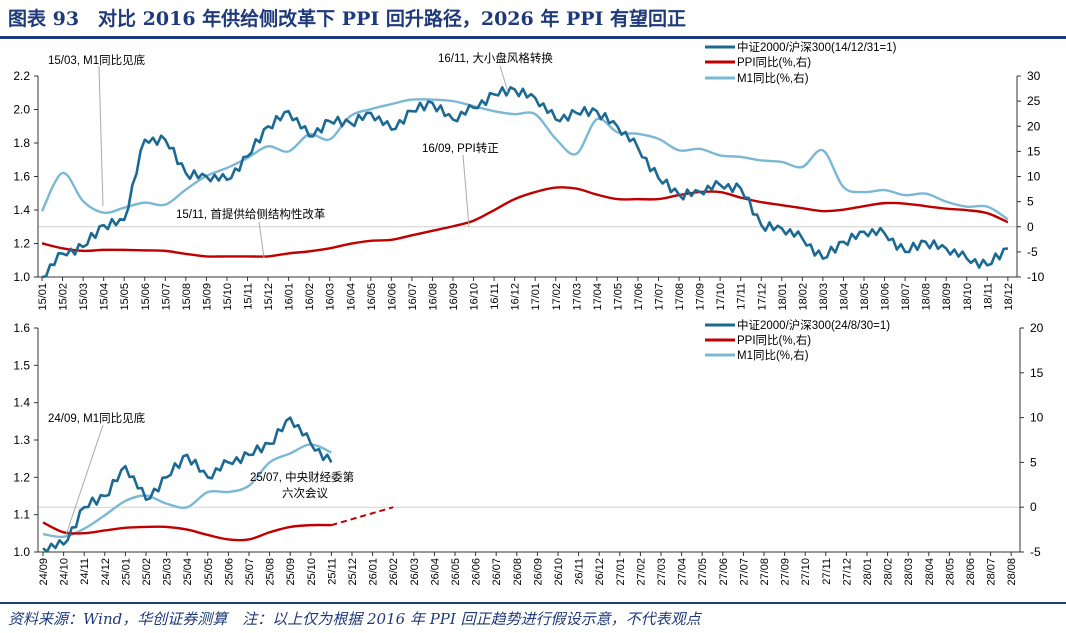  Describe the element at coordinates (372, 297) in the screenshot. I see `x-tick-label: 16/05` at that location.